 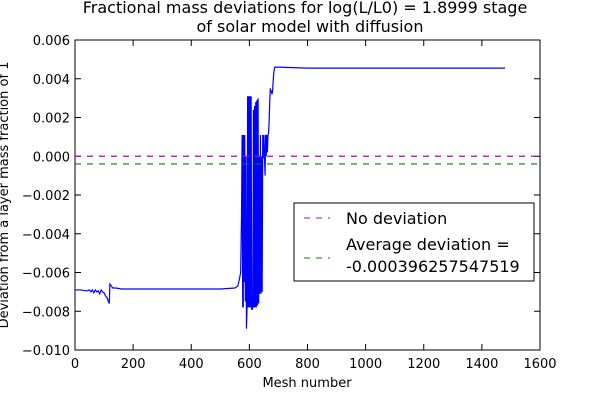 I want to click on x-tick-label: 1200, so click(x=423, y=364).